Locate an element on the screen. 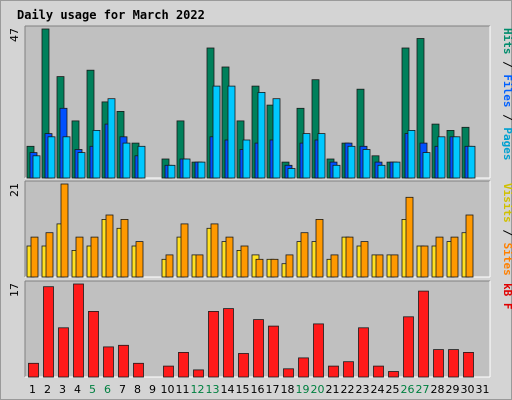  legend-item: kB F is located at coordinates (506, 296).